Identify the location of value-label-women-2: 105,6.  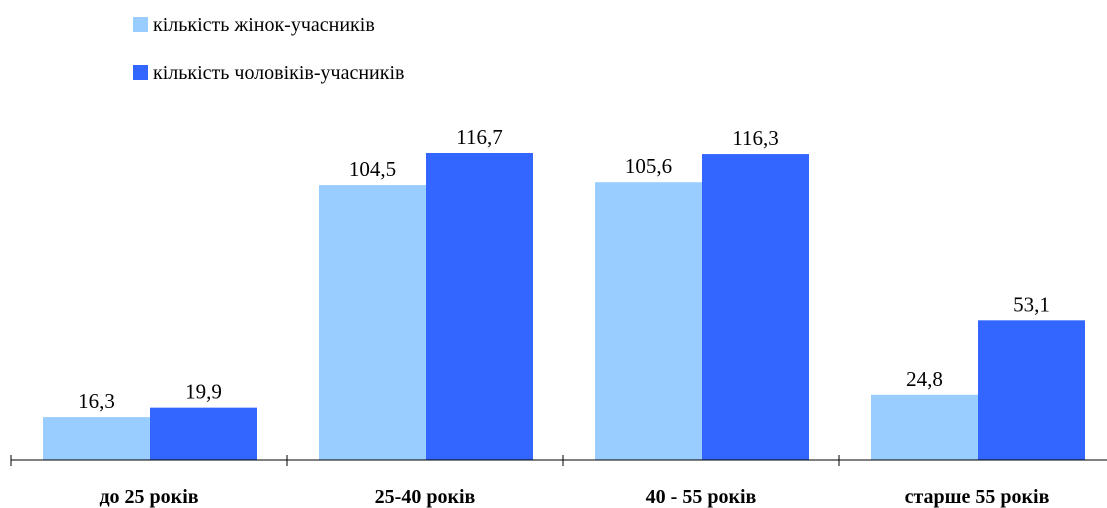
(648, 166).